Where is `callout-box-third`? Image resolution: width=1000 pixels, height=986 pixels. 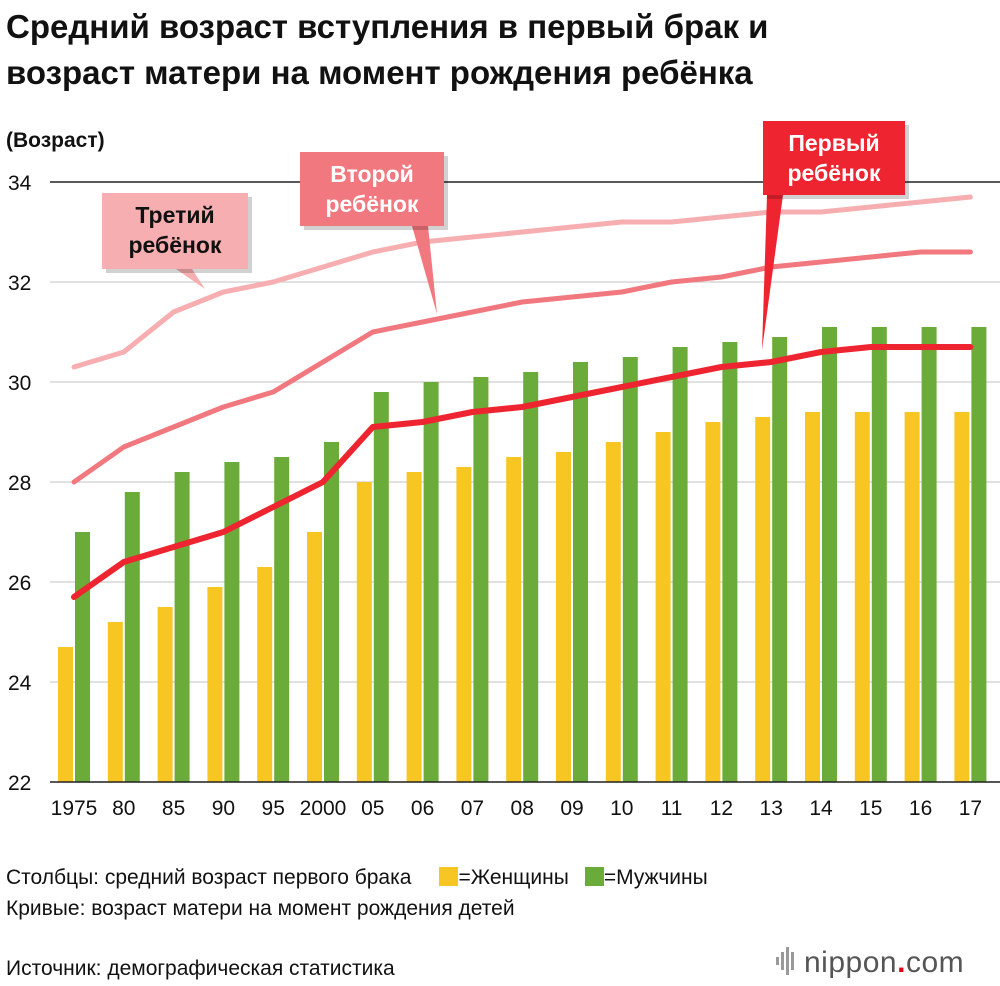 callout-box-third is located at coordinates (175, 231).